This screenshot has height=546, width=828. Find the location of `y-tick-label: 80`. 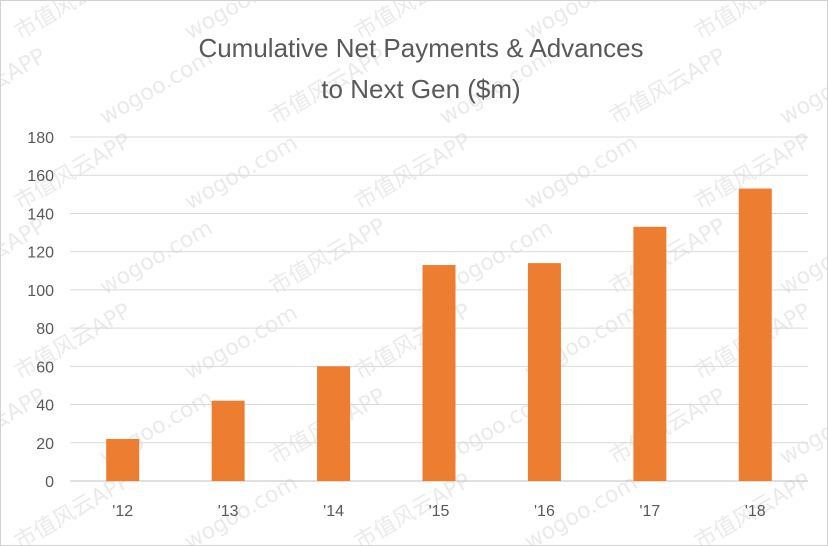

y-tick-label: 80 is located at coordinates (45, 329).